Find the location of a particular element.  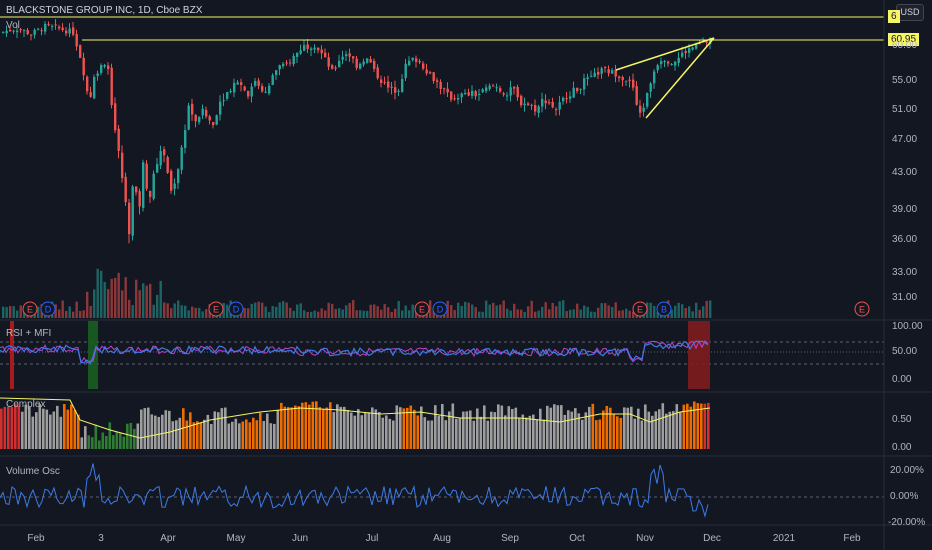

currency-button: USD is located at coordinates (910, 12).